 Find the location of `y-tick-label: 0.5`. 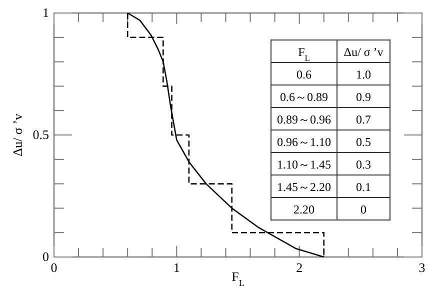

y-tick-label: 0.5 is located at coordinates (40, 134).